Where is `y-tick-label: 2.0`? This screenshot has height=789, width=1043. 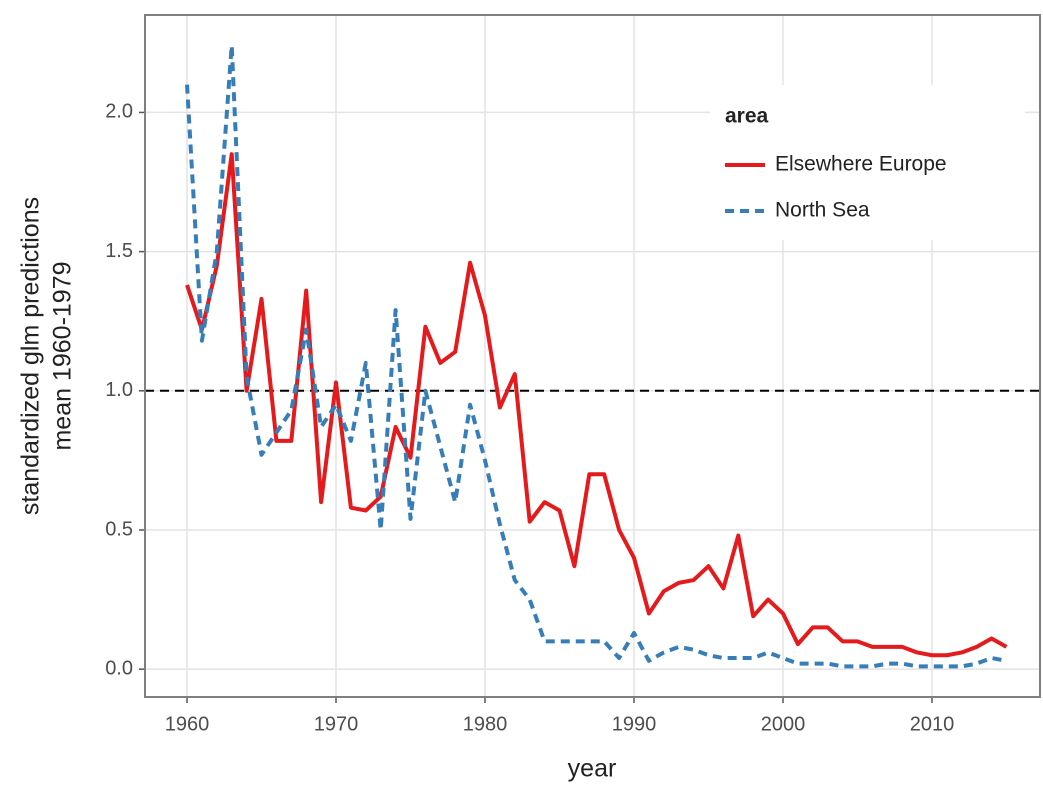 y-tick-label: 2.0 is located at coordinates (119, 112).